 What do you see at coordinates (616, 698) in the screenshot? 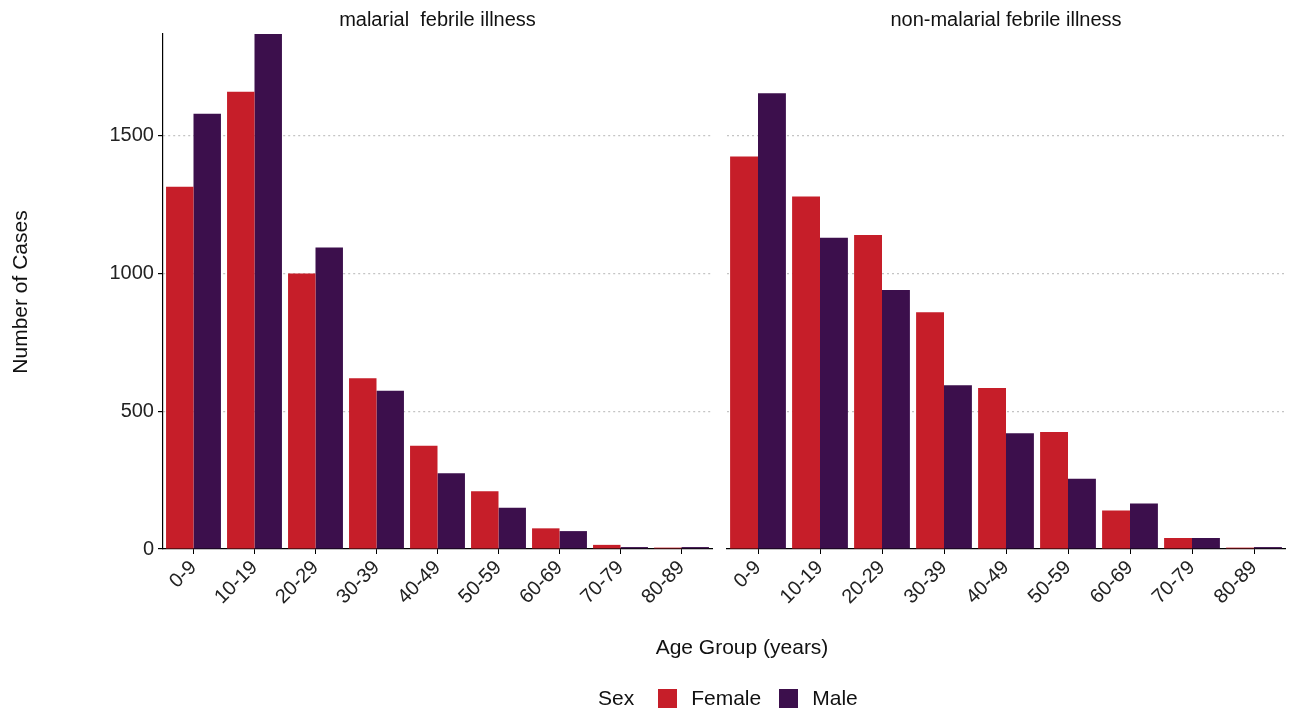
I see `legend-title: Sex` at bounding box center [616, 698].